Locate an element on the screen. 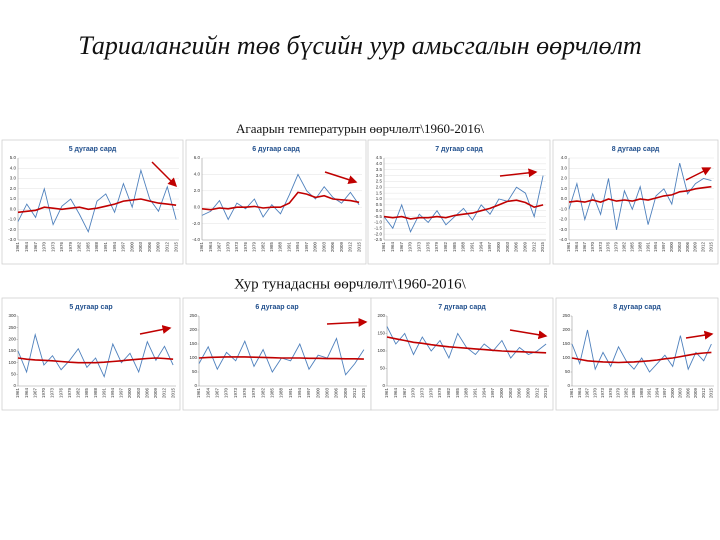 This screenshot has height=540, width=720. y-tick-label: 2.0 is located at coordinates (197, 190).